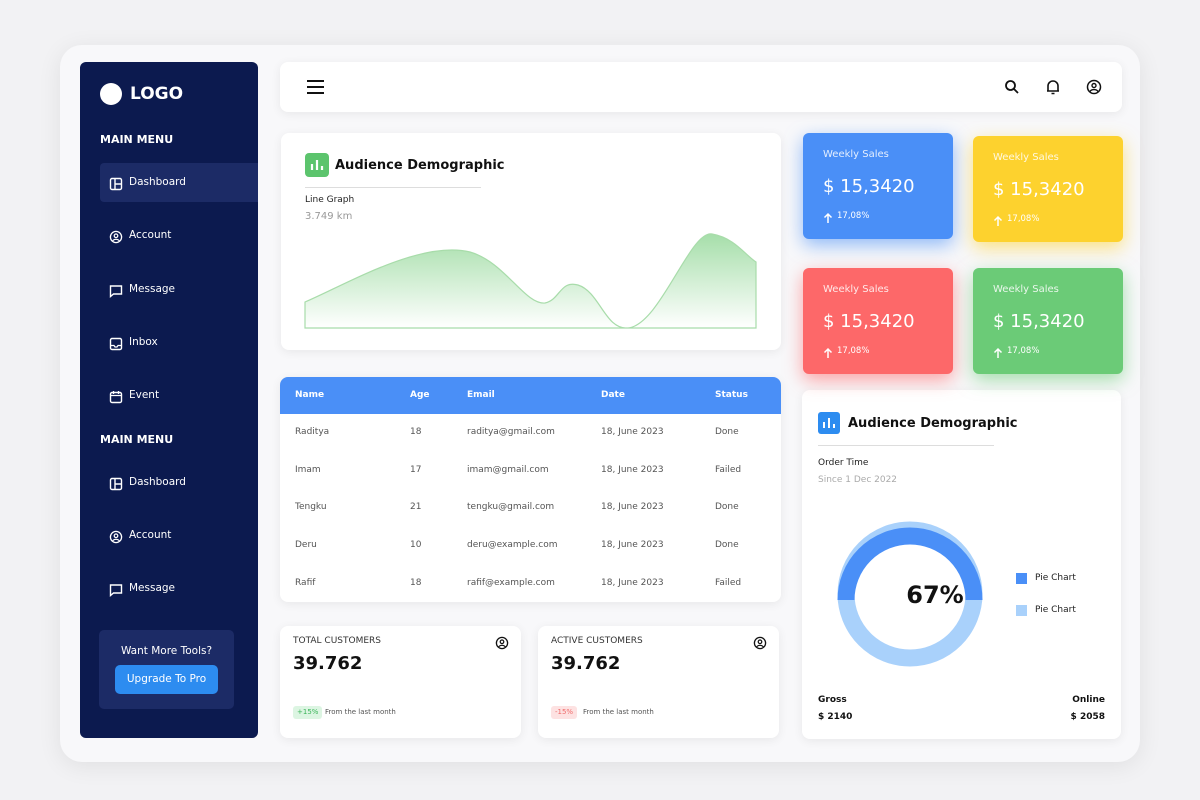 The height and width of the screenshot is (800, 1200). I want to click on column-header: Name, so click(310, 395).